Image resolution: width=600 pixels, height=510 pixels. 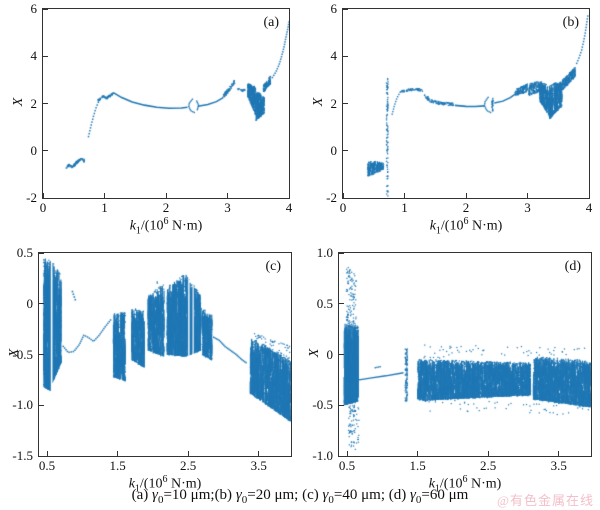 I want to click on caption-value: =40 μm;, so click(x=361, y=495).